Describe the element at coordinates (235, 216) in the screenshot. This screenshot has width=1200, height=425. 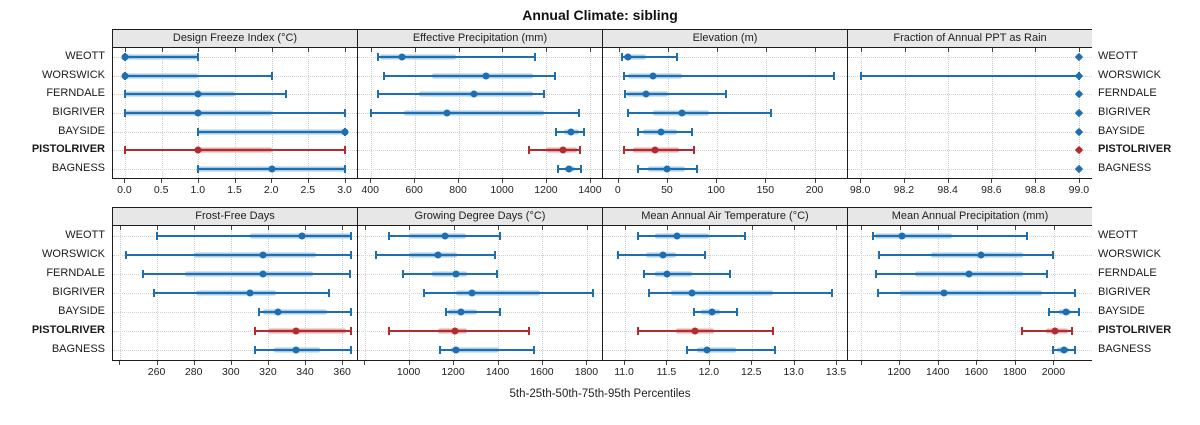
I see `panel-title: Frost-Free Days` at that location.